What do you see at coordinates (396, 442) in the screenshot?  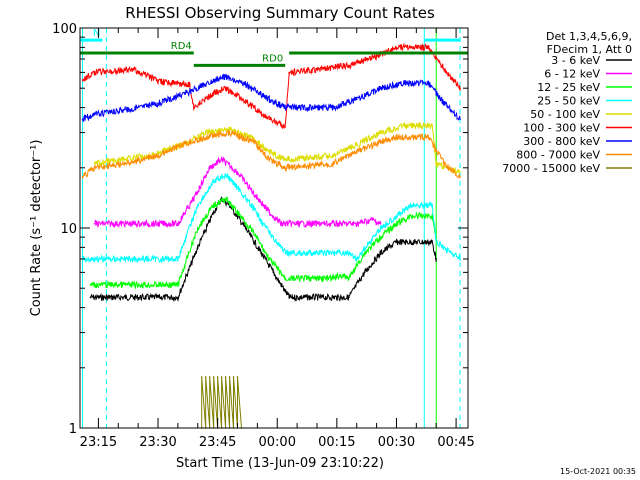 I see `x-tick-label: 00:30` at bounding box center [396, 442].